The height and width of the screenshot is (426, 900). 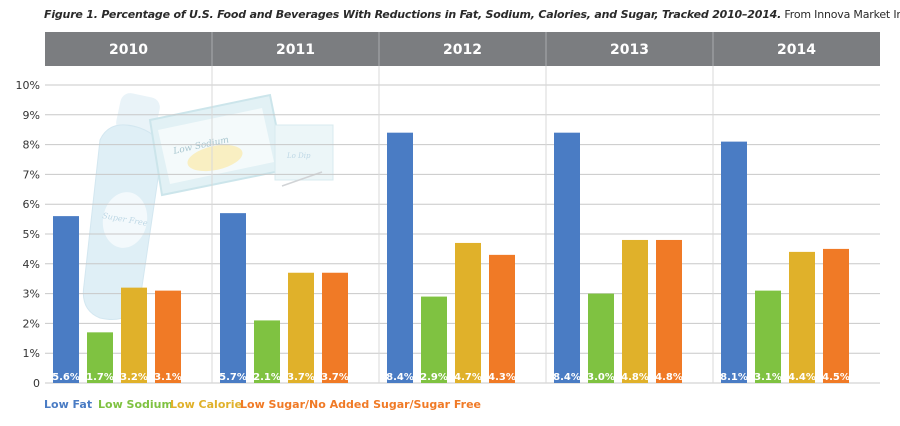 What do you see at coordinates (567, 377) in the screenshot?
I see `bar-label-low-fat-2013: 8.4%` at bounding box center [567, 377].